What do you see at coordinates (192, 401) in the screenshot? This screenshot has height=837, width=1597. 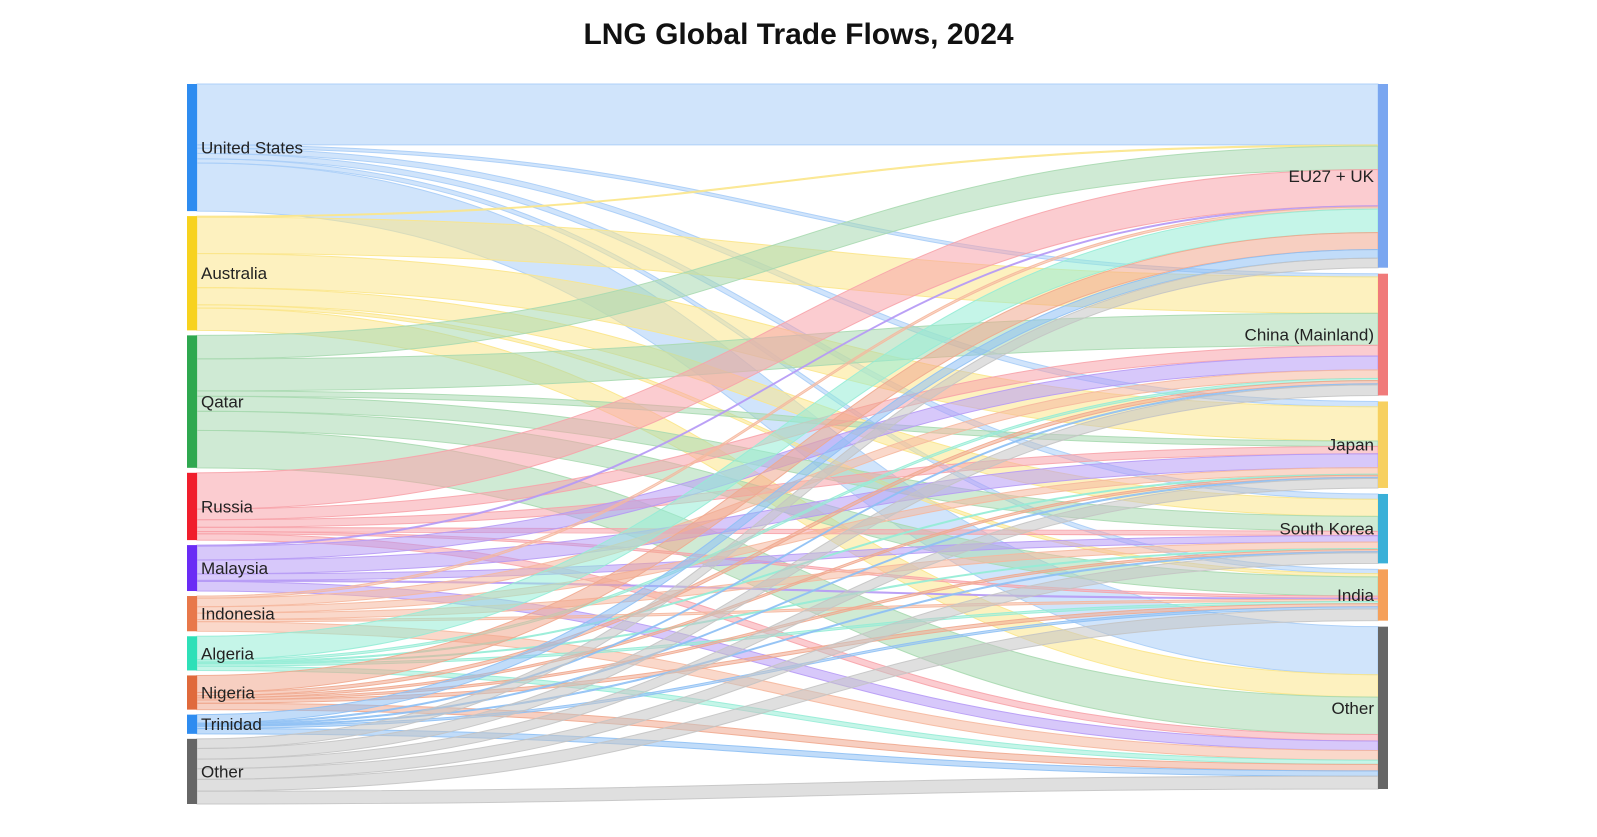 I see `source-node-qatar` at bounding box center [192, 401].